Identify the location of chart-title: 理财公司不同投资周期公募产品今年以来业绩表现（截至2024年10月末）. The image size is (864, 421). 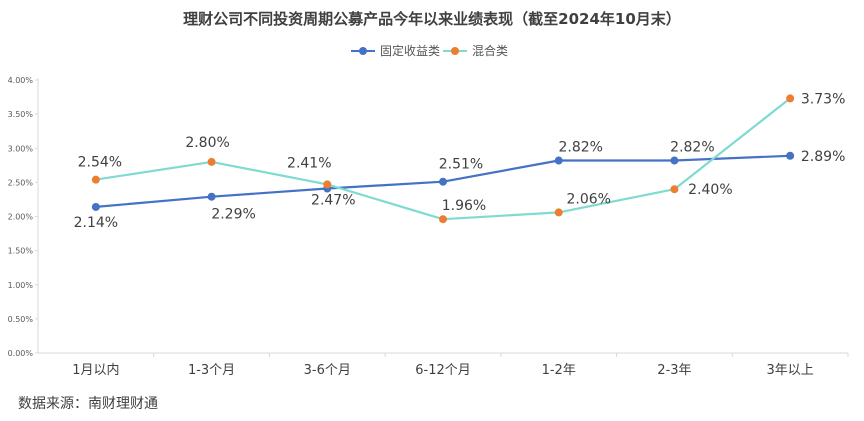
(432, 19).